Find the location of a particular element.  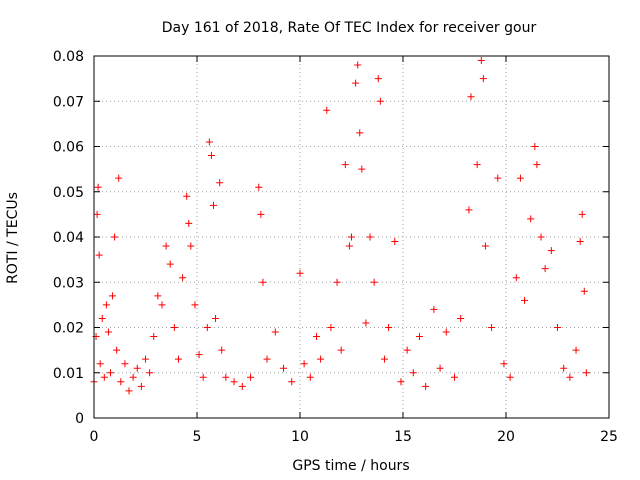

y-tick-label: 0.06 is located at coordinates (68, 148).